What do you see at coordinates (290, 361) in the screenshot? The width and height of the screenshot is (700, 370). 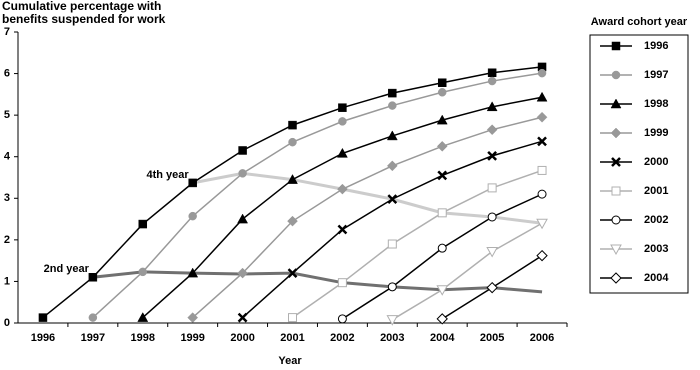 I see `x-axis-label: Year` at bounding box center [290, 361].